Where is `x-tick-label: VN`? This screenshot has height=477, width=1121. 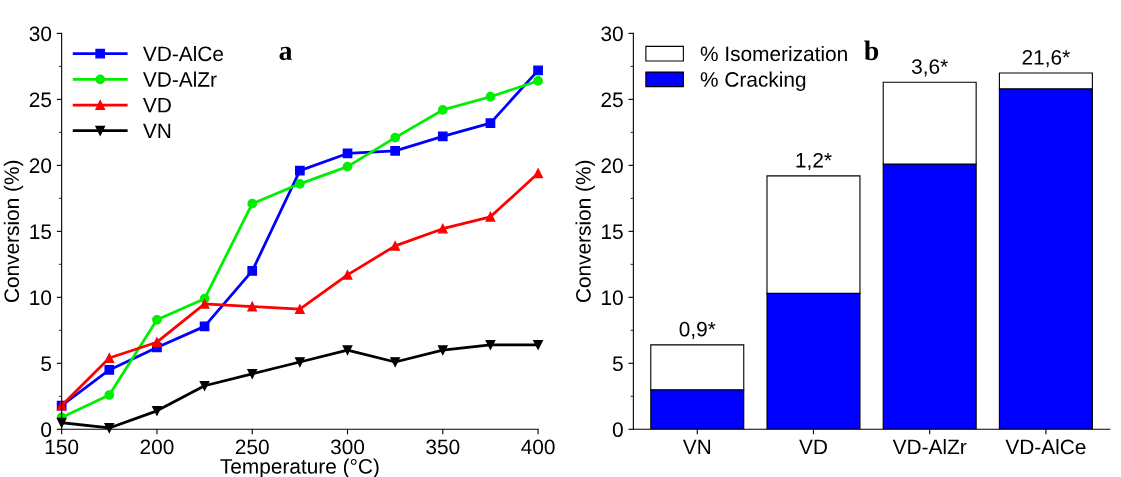
x-tick-label: VN is located at coordinates (696, 447).